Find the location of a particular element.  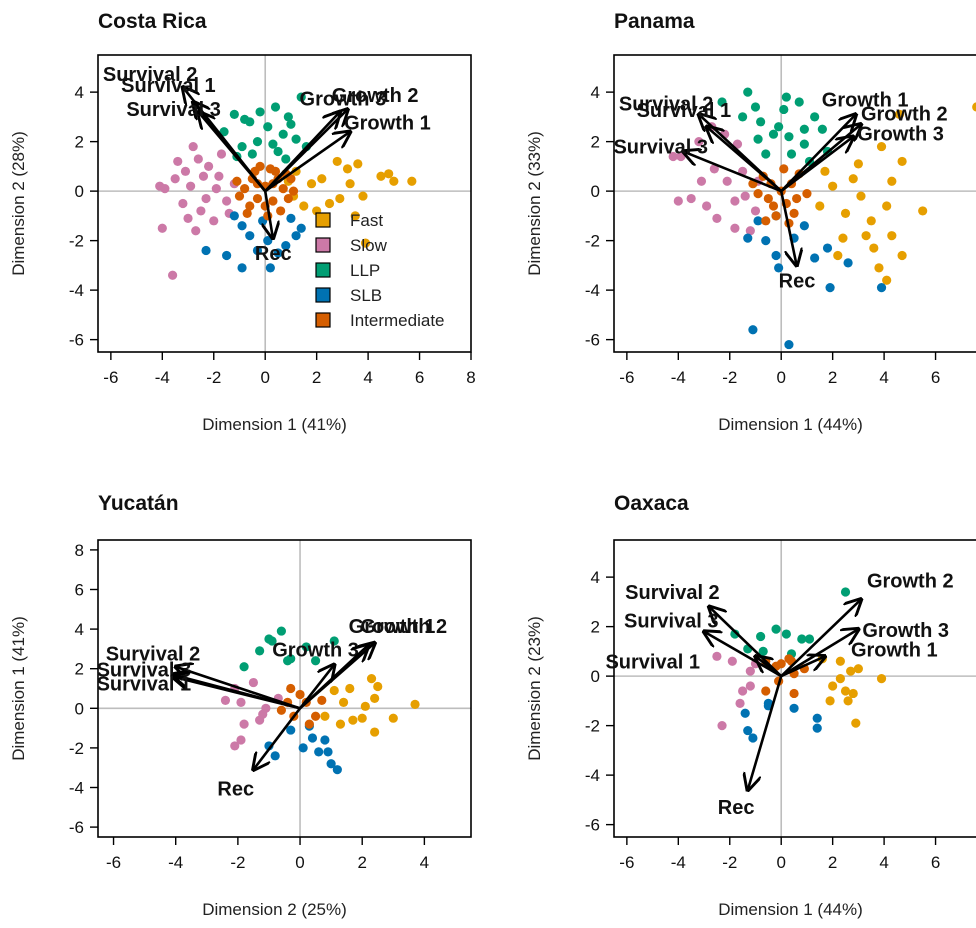

x-tick-label: 2 is located at coordinates (832, 862).